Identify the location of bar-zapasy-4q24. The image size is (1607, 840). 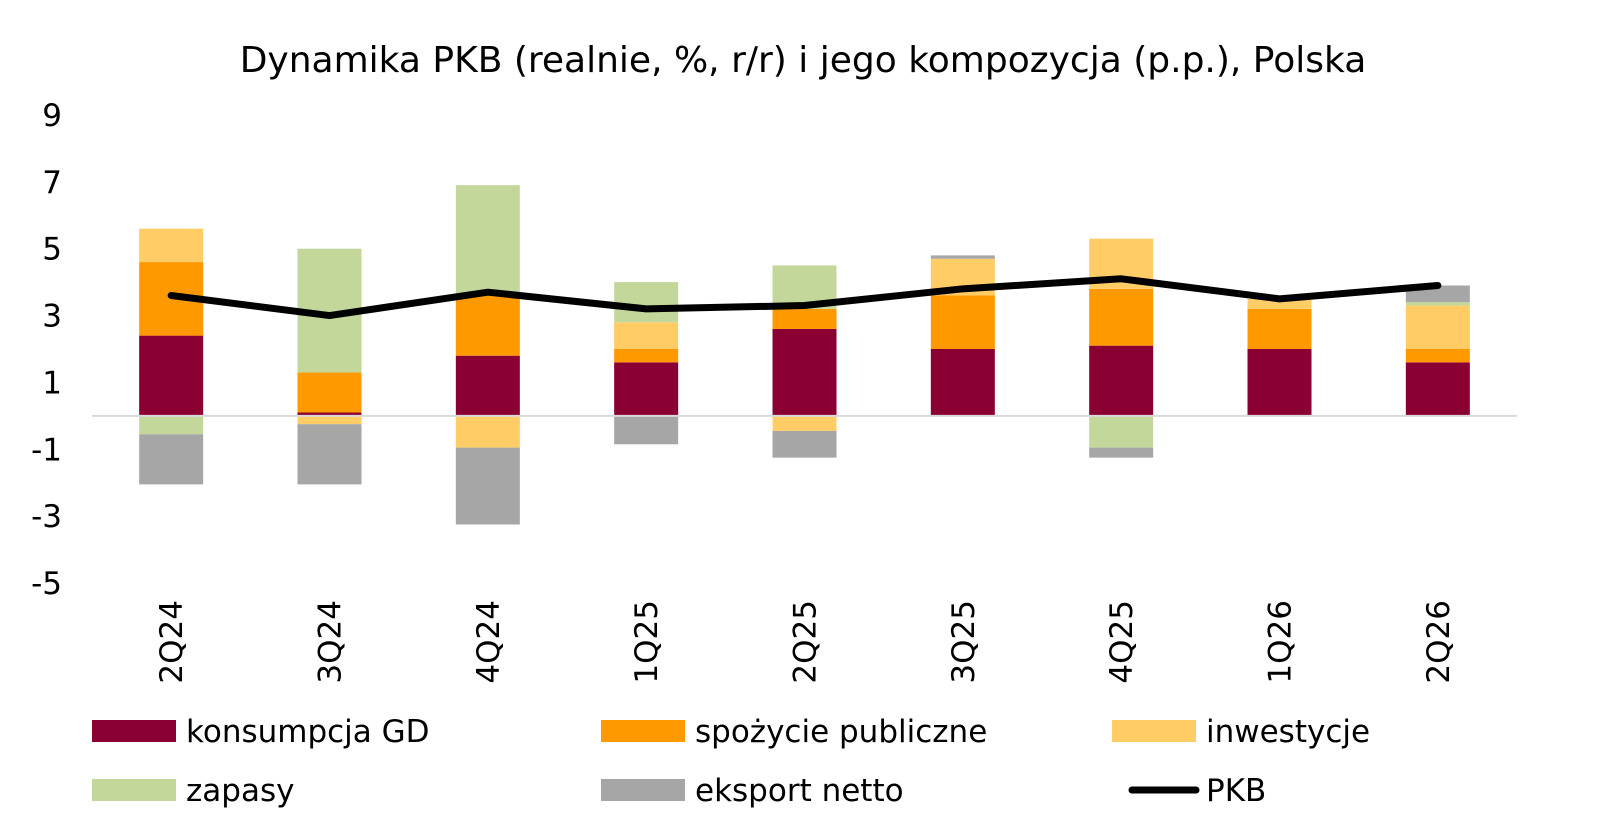
(487, 240).